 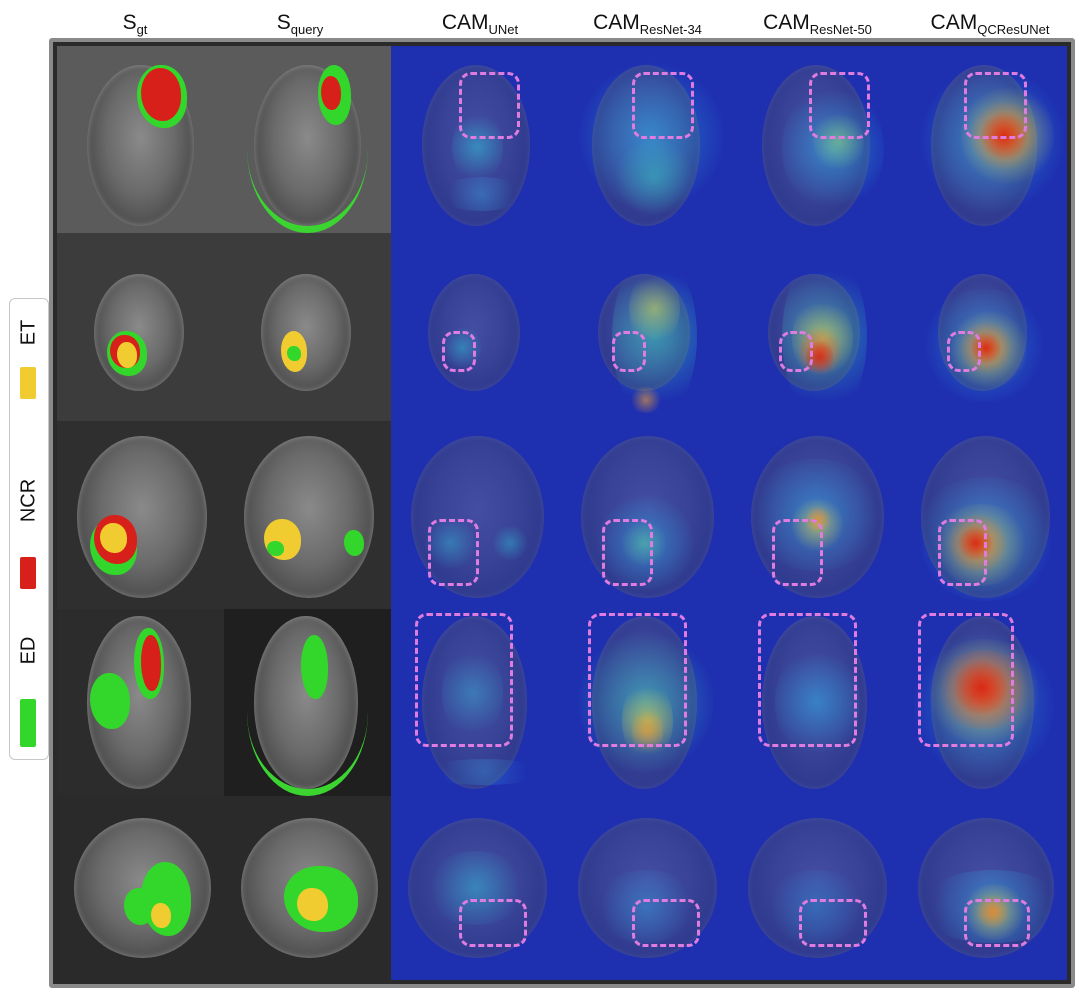 I want to click on column-header-s-query: Squery, so click(x=300, y=23).